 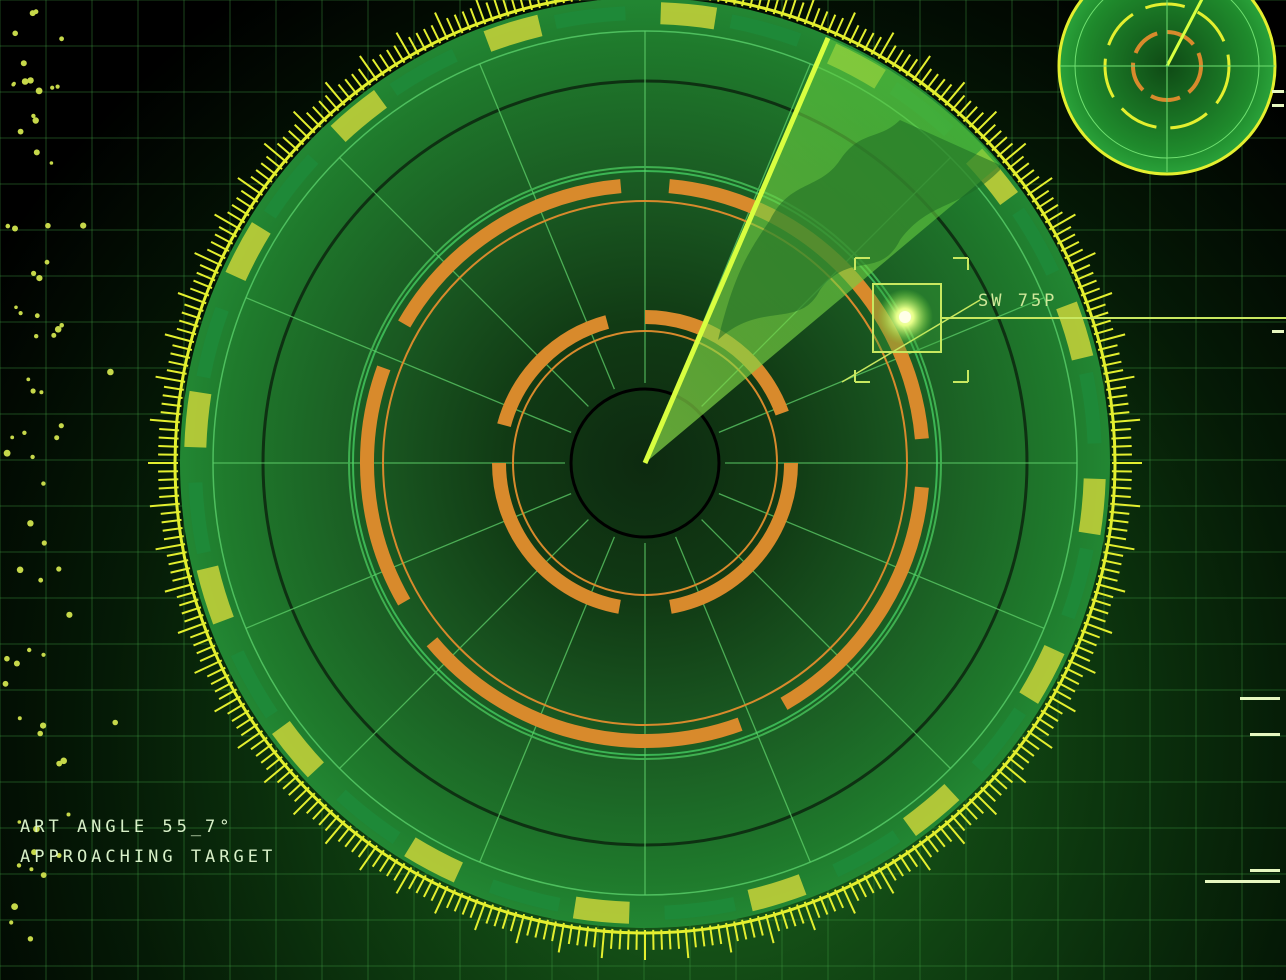 I want to click on target-lock-icon, so click(x=911, y=320).